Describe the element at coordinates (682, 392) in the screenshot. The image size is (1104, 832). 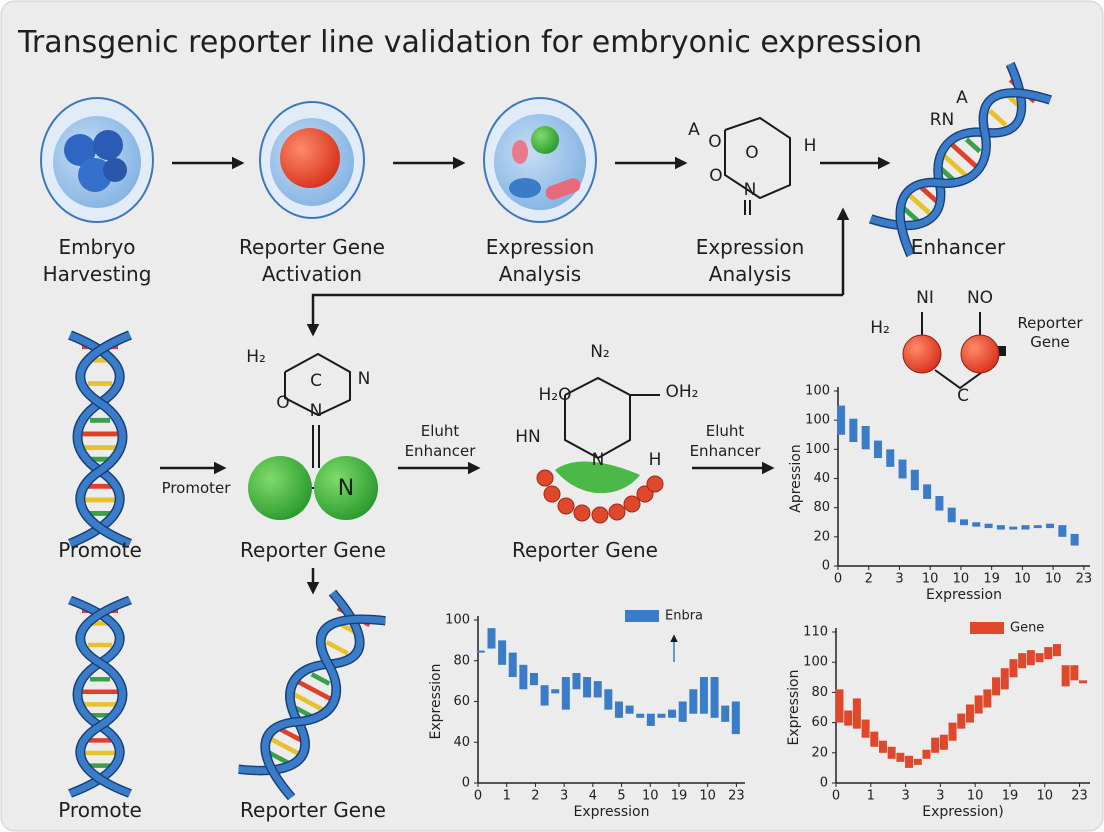
I see `atom: OH₂` at that location.